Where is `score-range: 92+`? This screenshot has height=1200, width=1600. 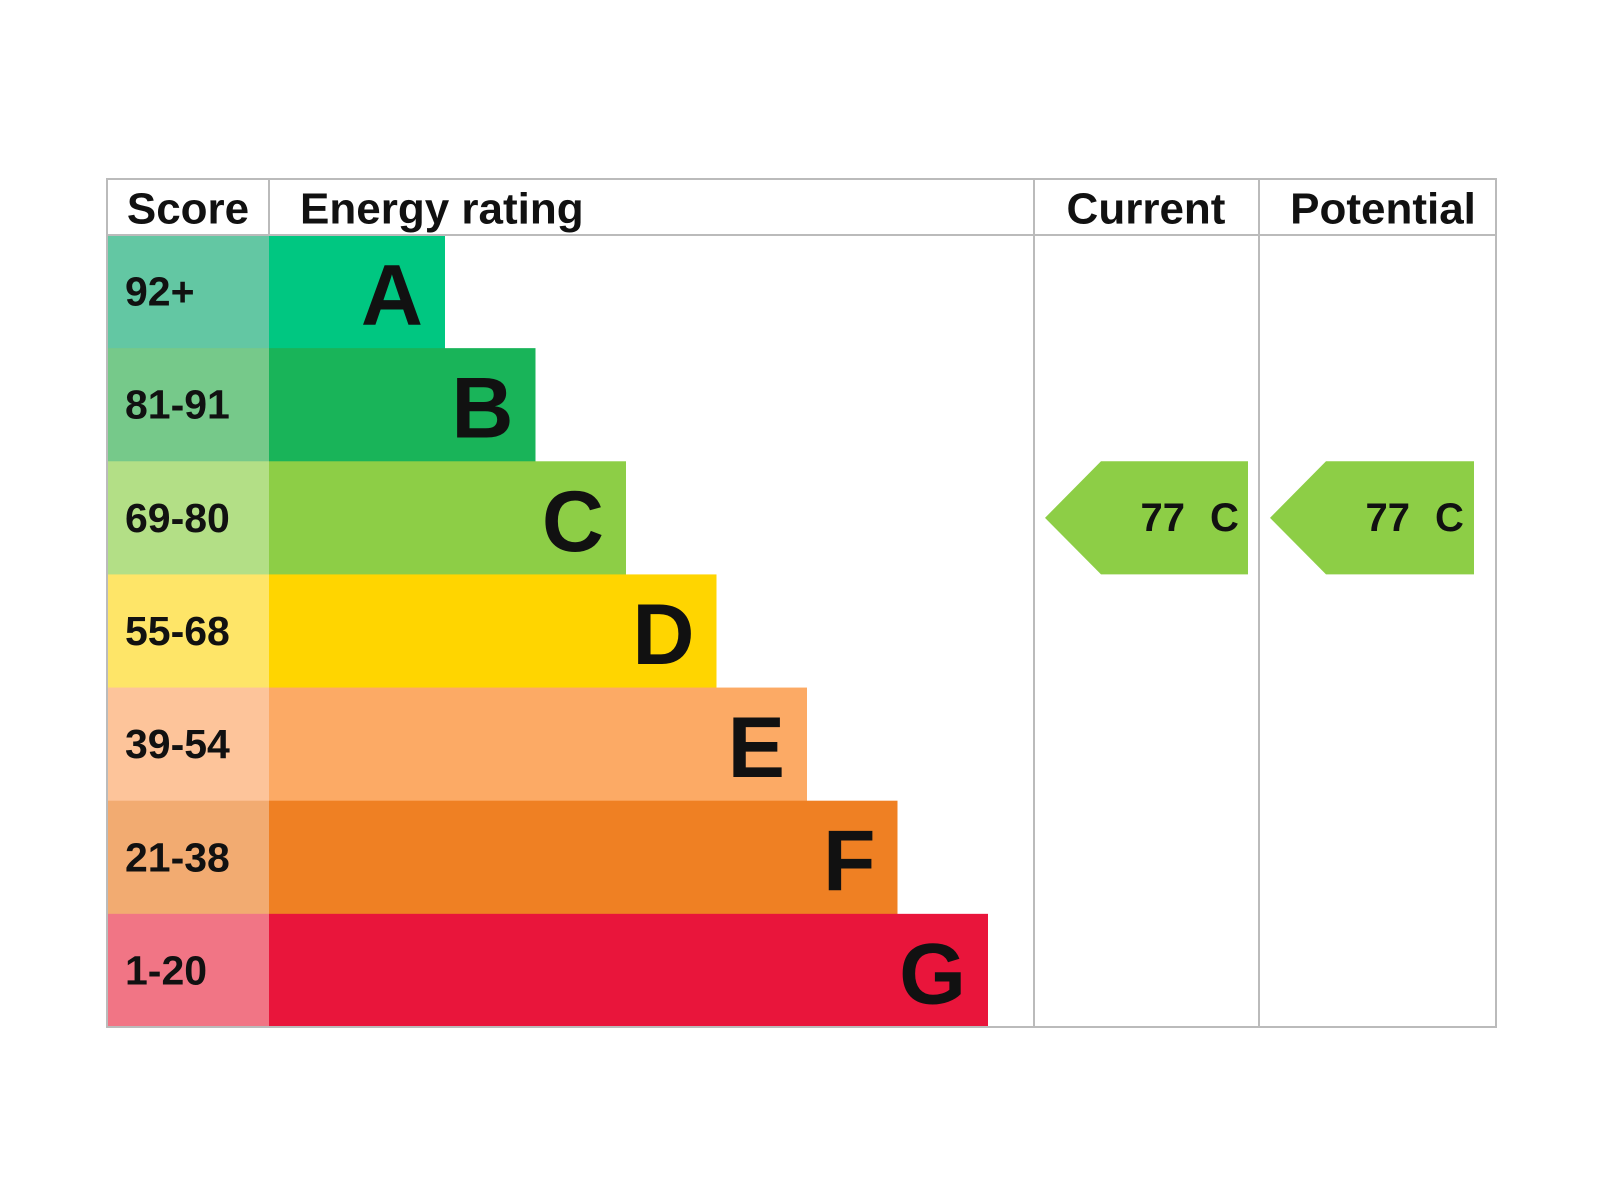
score-range: 92+ is located at coordinates (160, 292).